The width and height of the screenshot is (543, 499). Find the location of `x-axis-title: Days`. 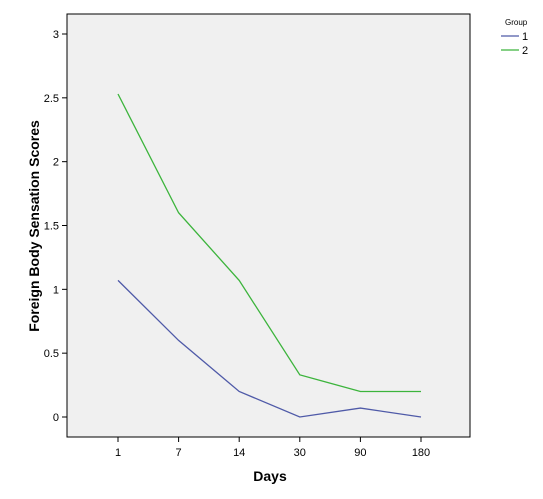

x-axis-title: Days is located at coordinates (270, 476).